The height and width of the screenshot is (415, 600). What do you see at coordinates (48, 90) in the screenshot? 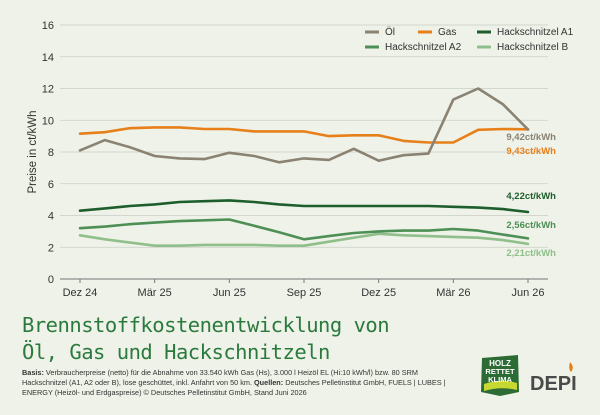
I see `y-tick-label: 12` at bounding box center [48, 90].